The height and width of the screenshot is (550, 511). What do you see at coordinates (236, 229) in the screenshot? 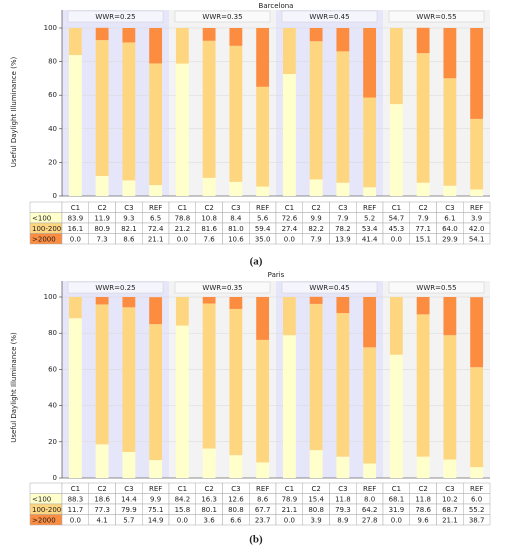
I see `table-value: 81.0` at bounding box center [236, 229].